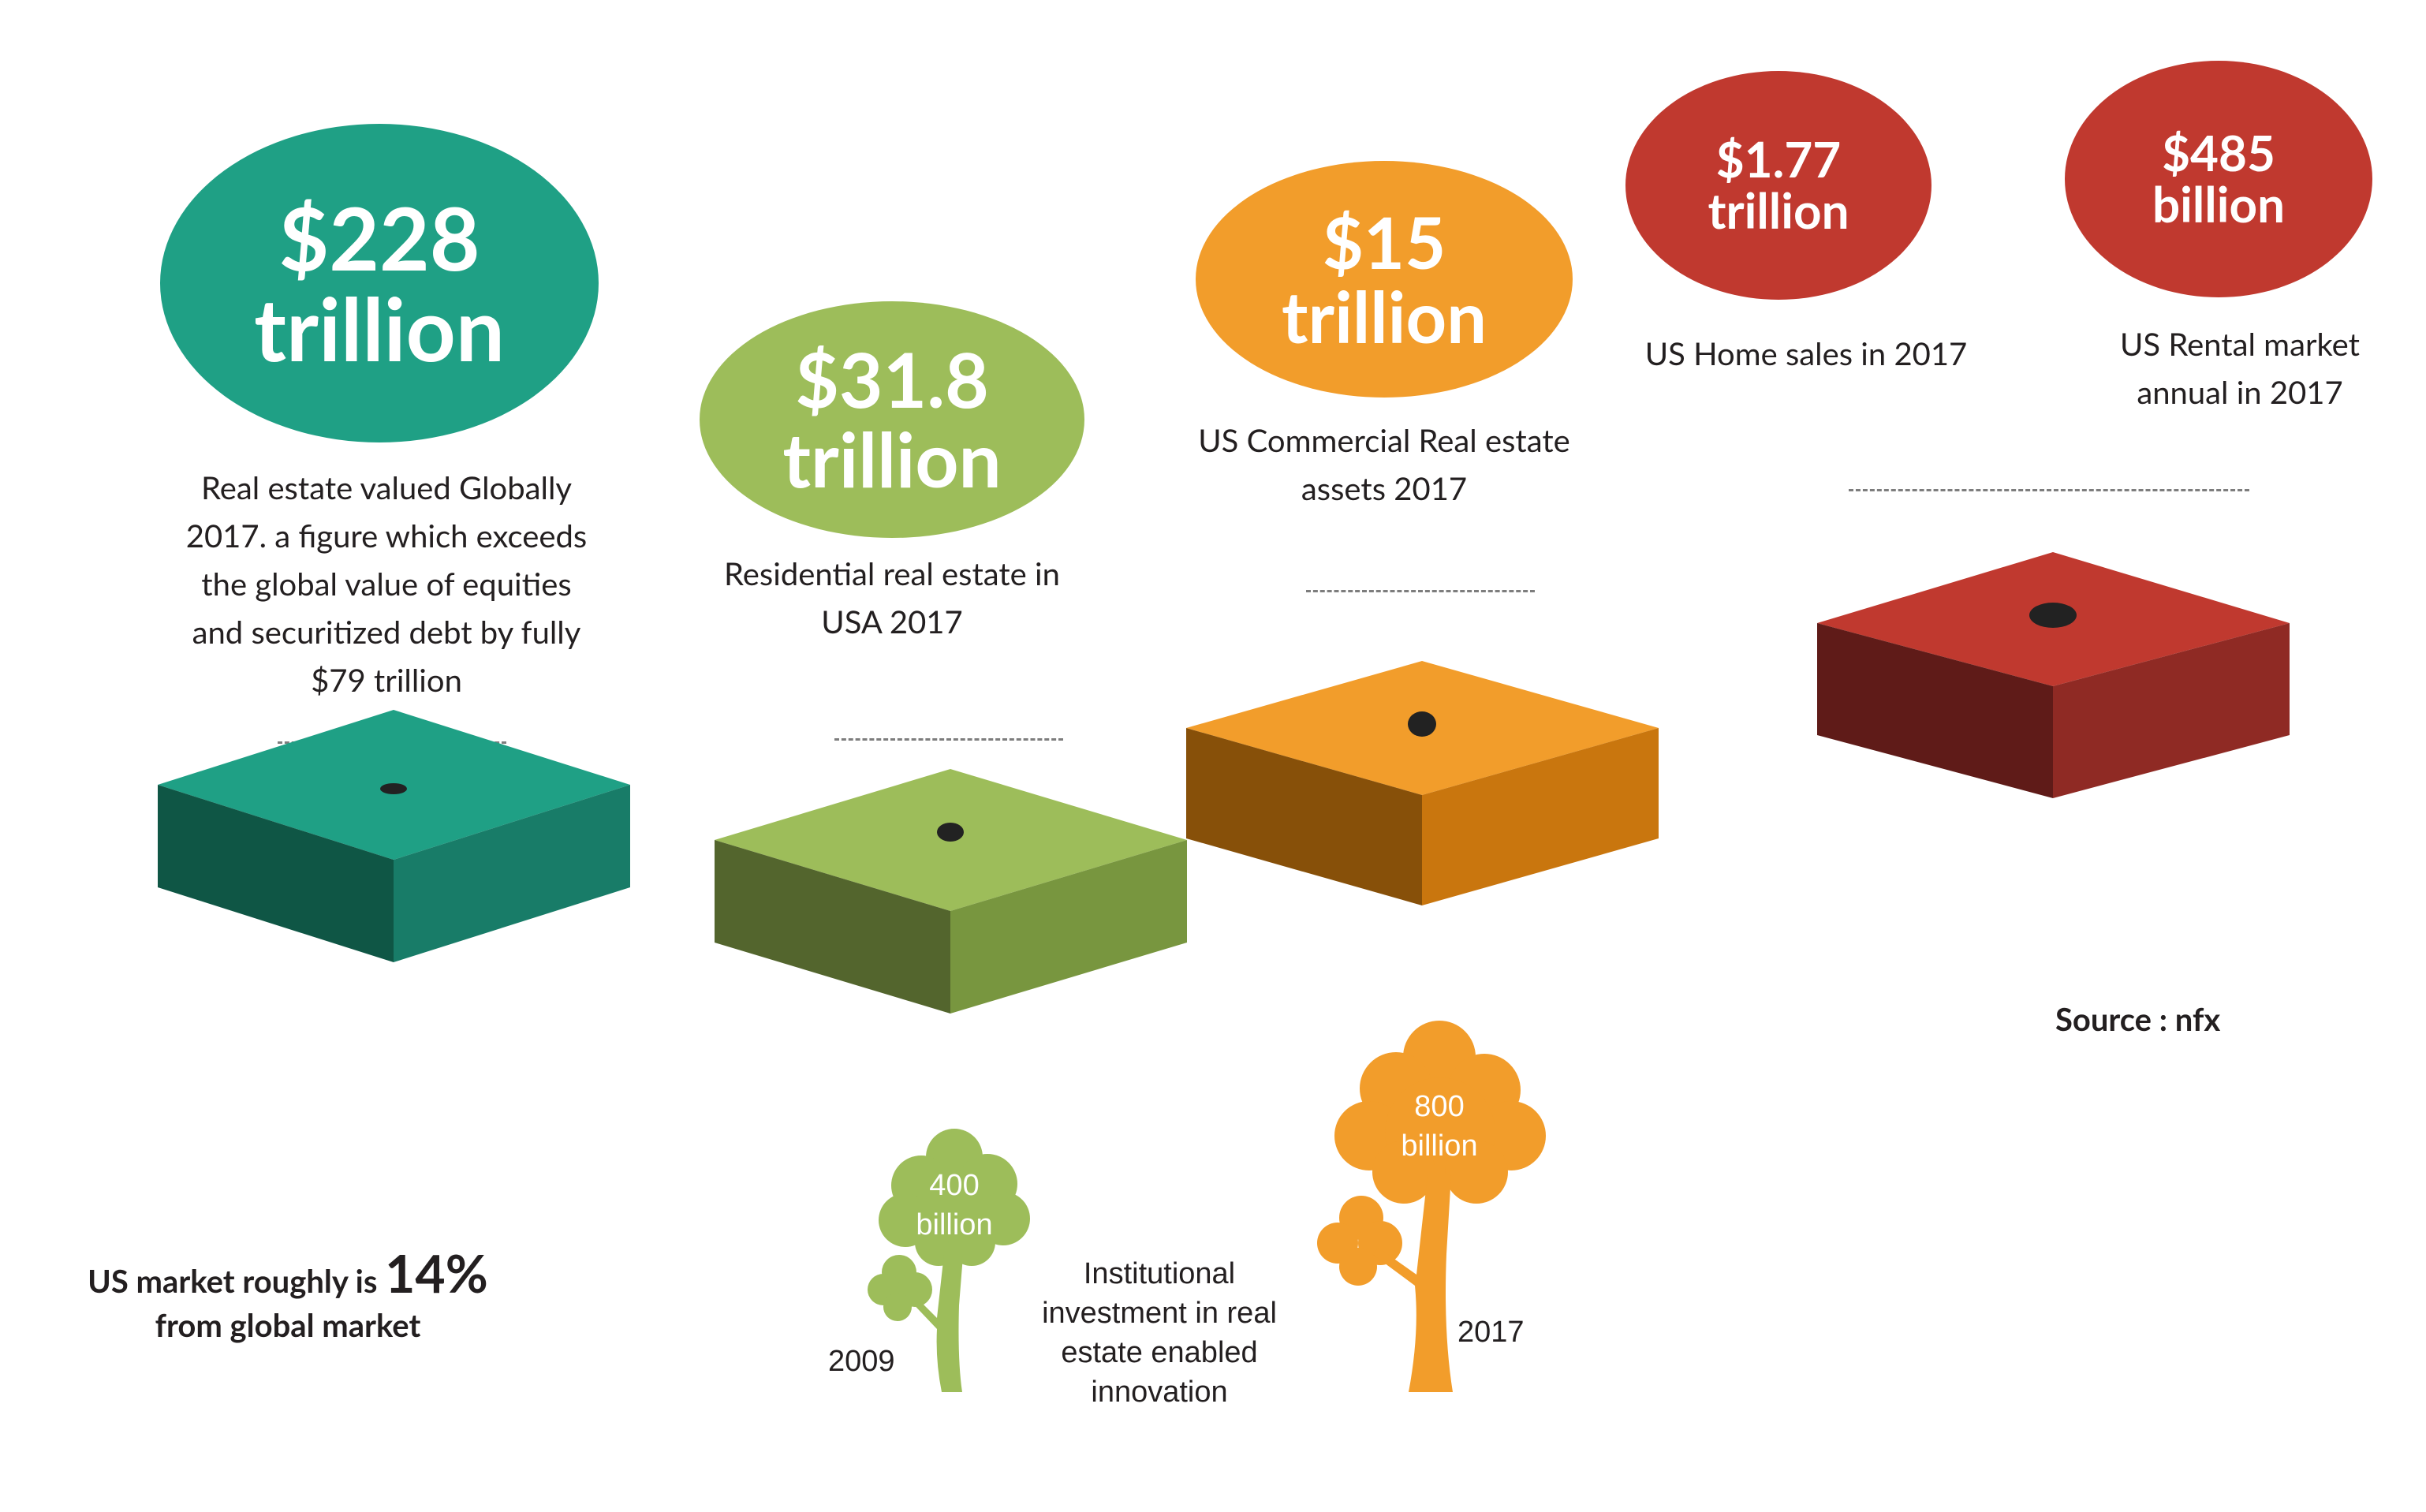 This screenshot has height=1512, width=2426. Describe the element at coordinates (379, 237) in the screenshot. I see `stat-value: $228` at that location.